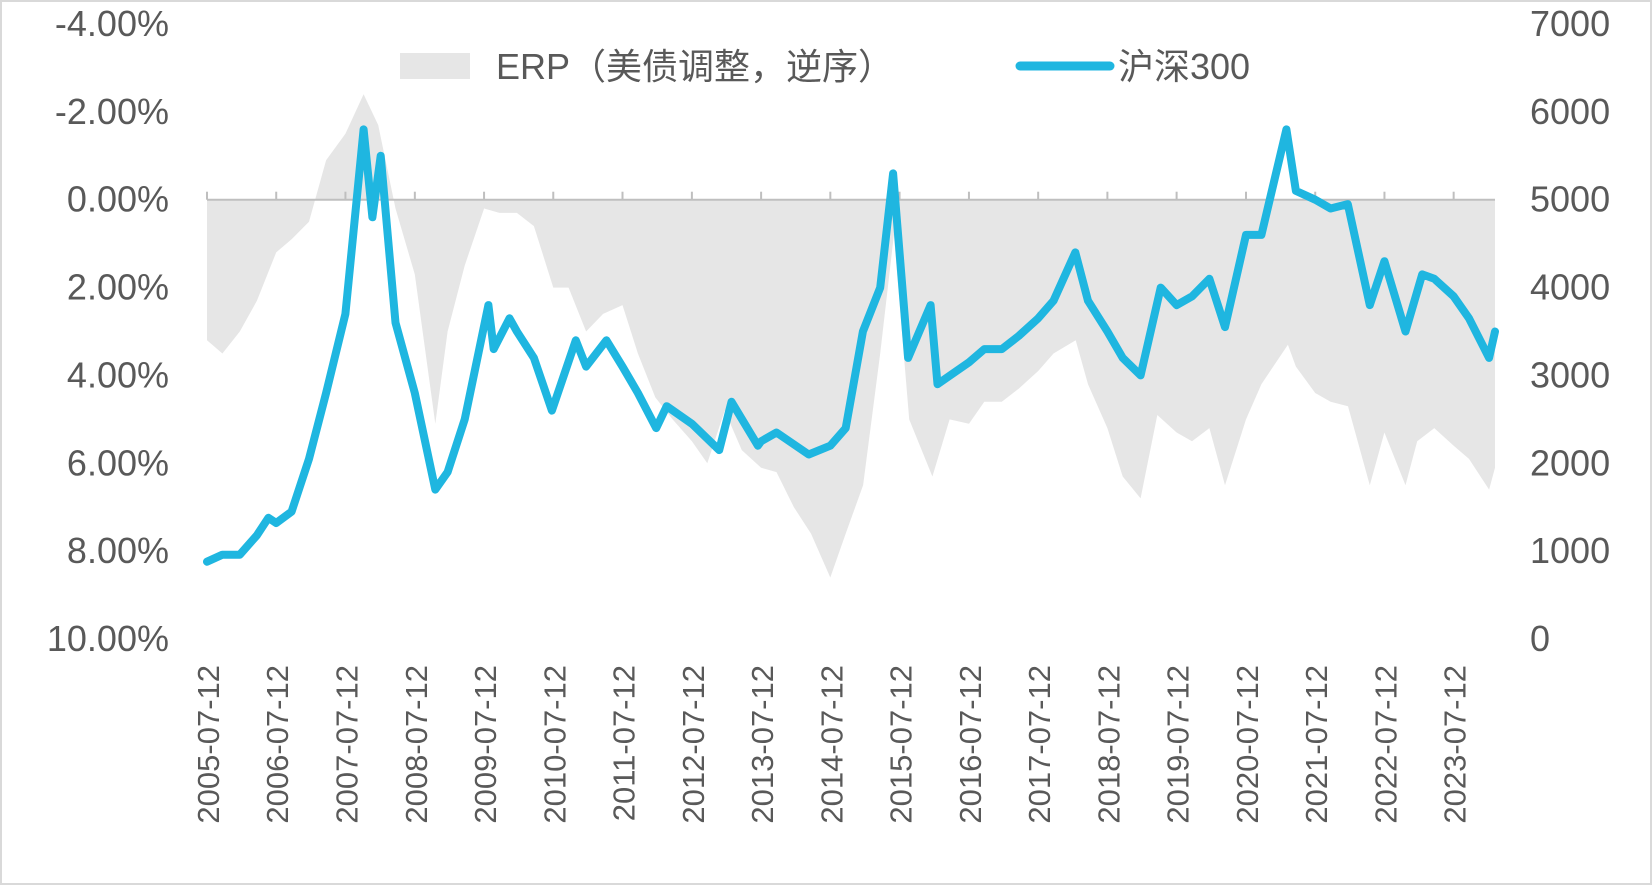  What do you see at coordinates (112, 111) in the screenshot?
I see `left-y-tick-label: -2.00%` at bounding box center [112, 111].